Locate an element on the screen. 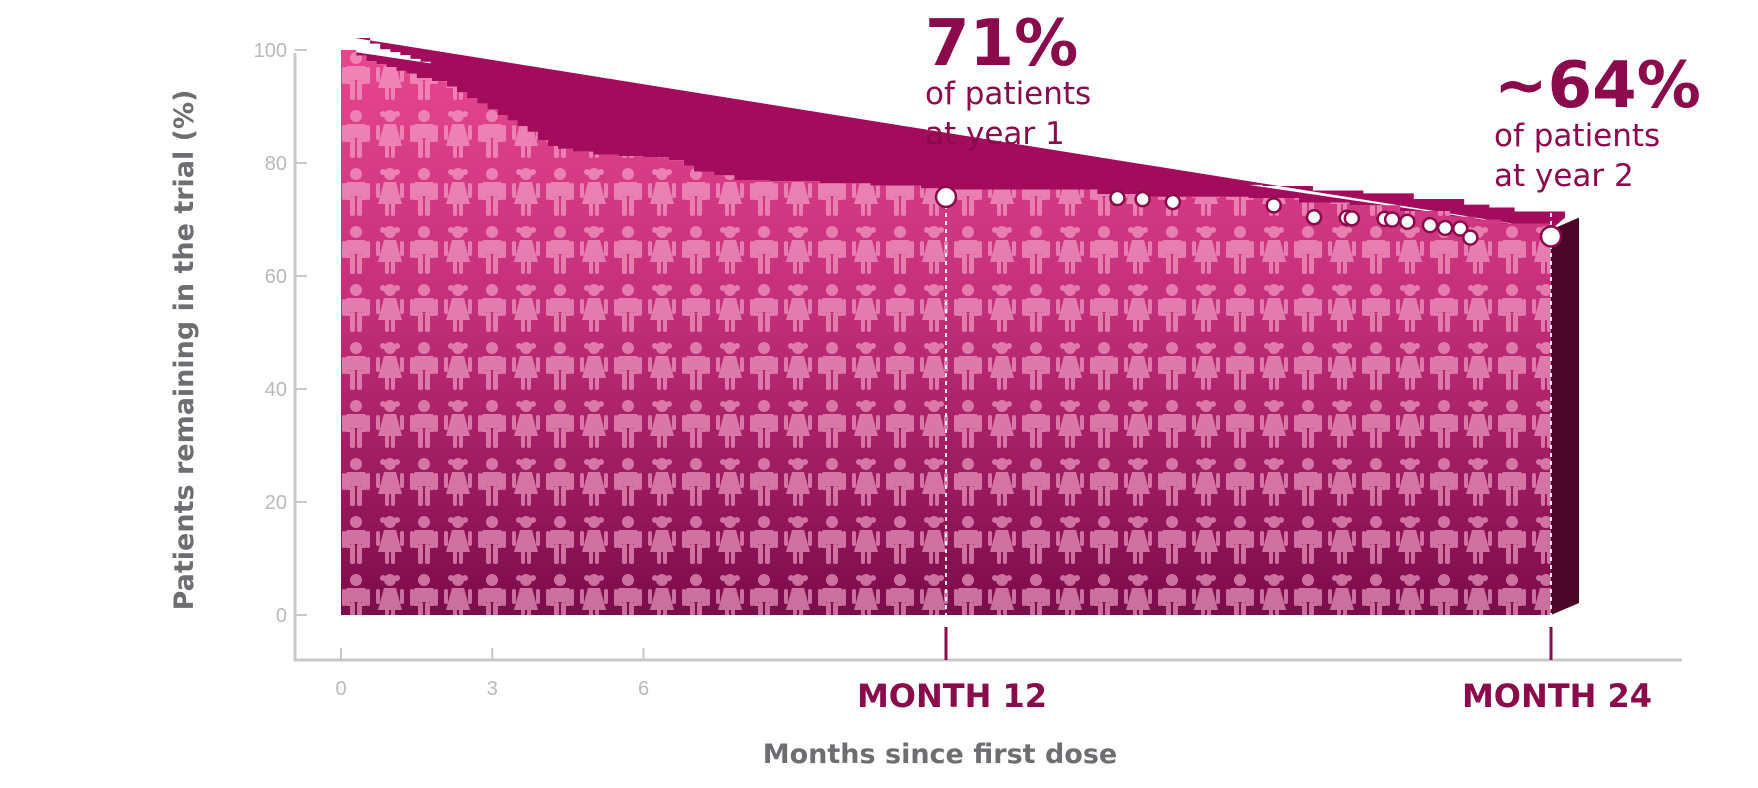 The width and height of the screenshot is (1758, 788). y-tick-label: 0 is located at coordinates (281, 616).